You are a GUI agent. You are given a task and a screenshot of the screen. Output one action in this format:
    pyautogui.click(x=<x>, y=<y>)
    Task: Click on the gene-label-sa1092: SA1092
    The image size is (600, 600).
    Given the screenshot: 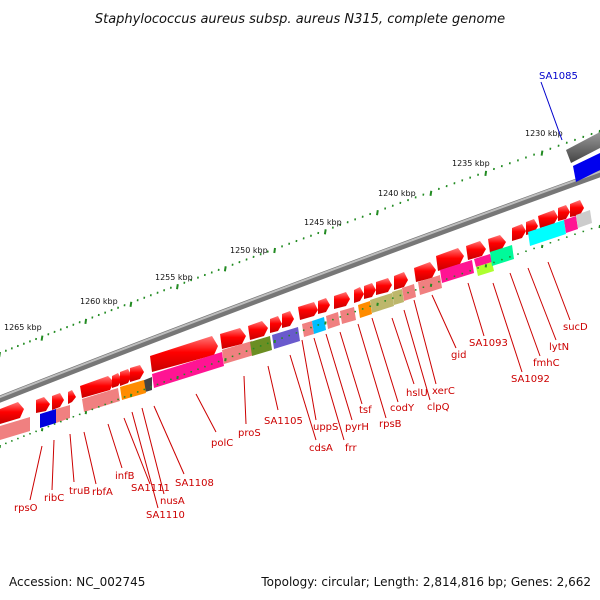 What is the action you would take?
    pyautogui.click(x=530, y=379)
    